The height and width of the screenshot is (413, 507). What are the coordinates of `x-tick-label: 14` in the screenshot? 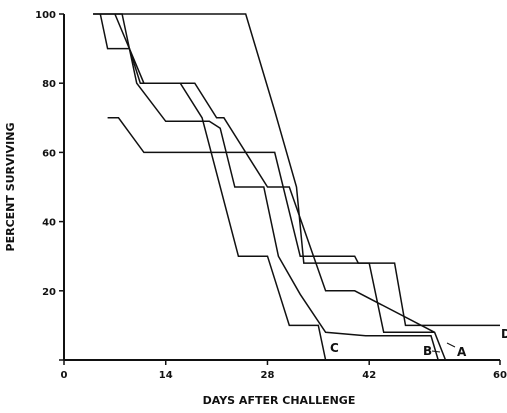 It's located at (166, 375).